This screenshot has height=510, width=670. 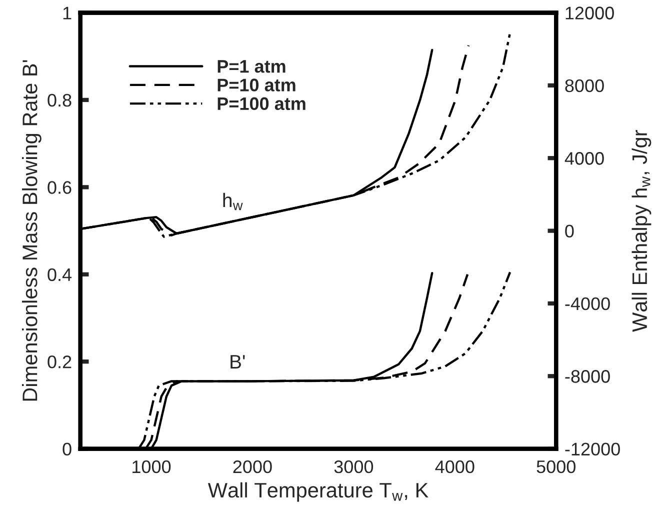 What do you see at coordinates (257, 85) in the screenshot?
I see `legend-label: P=10 atm` at bounding box center [257, 85].